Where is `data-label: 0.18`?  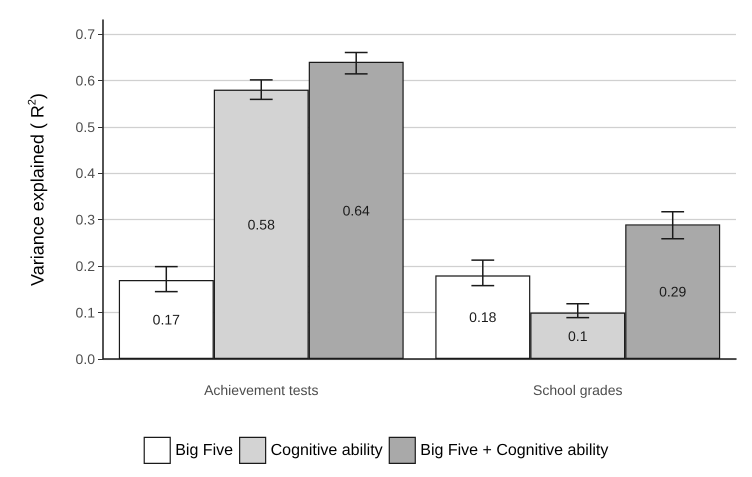
data-label: 0.18 is located at coordinates (483, 317).